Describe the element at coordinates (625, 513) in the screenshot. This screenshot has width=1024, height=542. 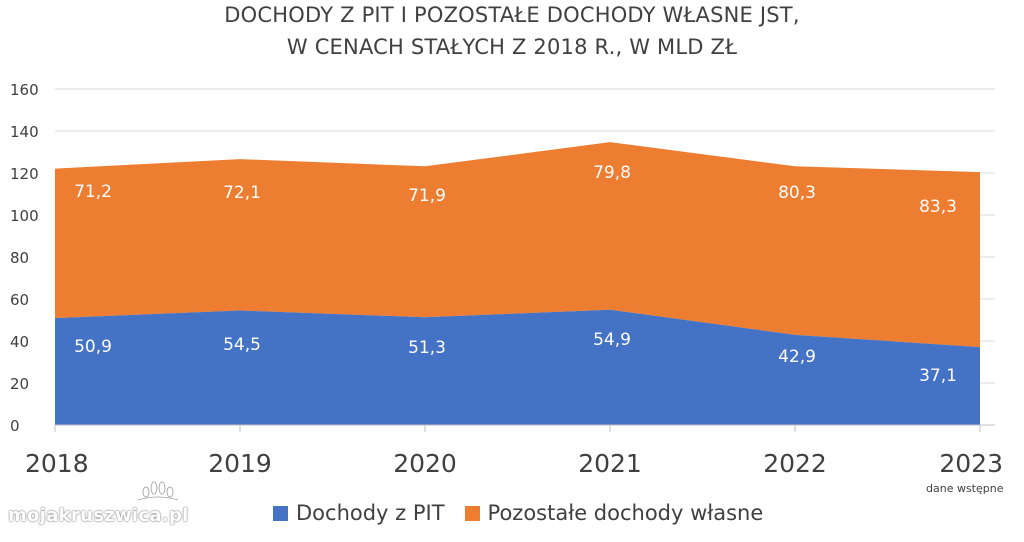
I see `legend-label-other: Pozostałe dochody własne` at that location.